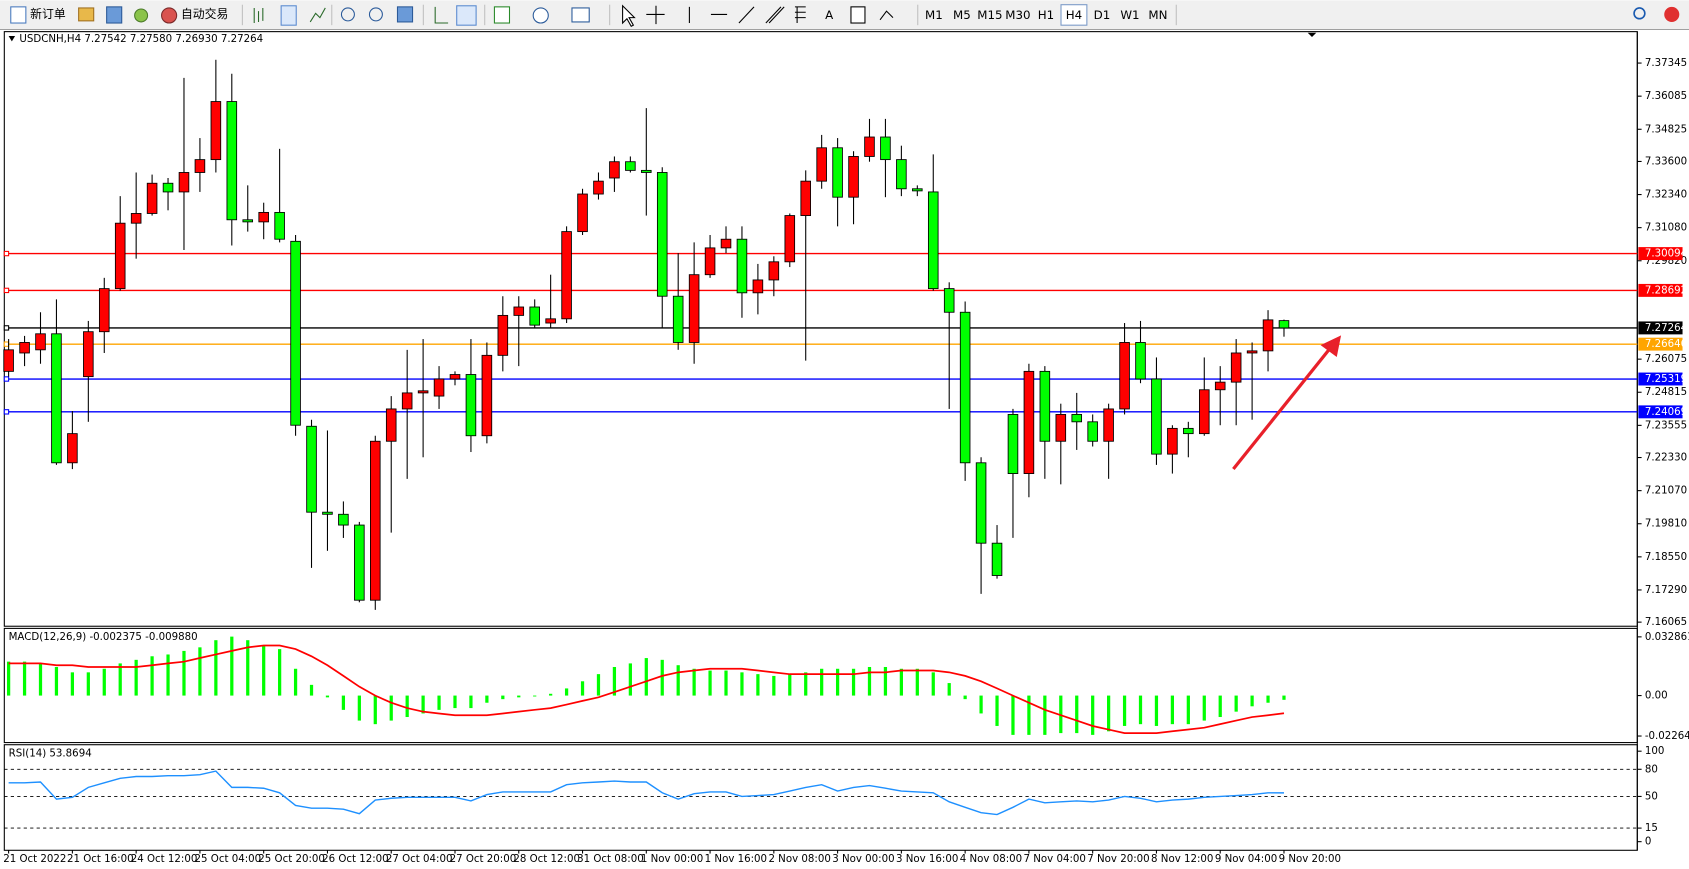 The width and height of the screenshot is (1689, 869). What do you see at coordinates (991, 859) in the screenshot?
I see `x-tick-label: 4 Nov 08:00` at bounding box center [991, 859].